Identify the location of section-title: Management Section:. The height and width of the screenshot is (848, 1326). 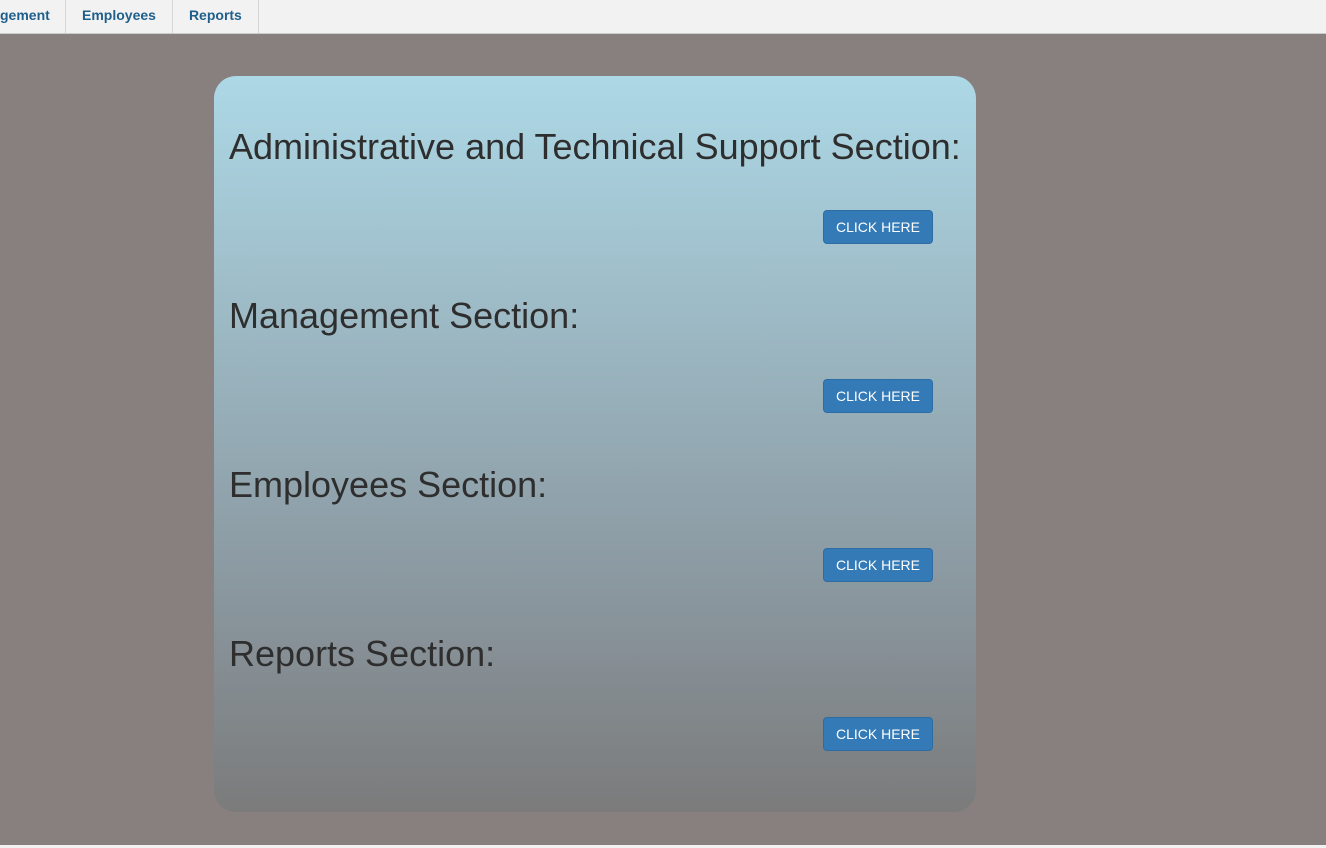
(404, 315).